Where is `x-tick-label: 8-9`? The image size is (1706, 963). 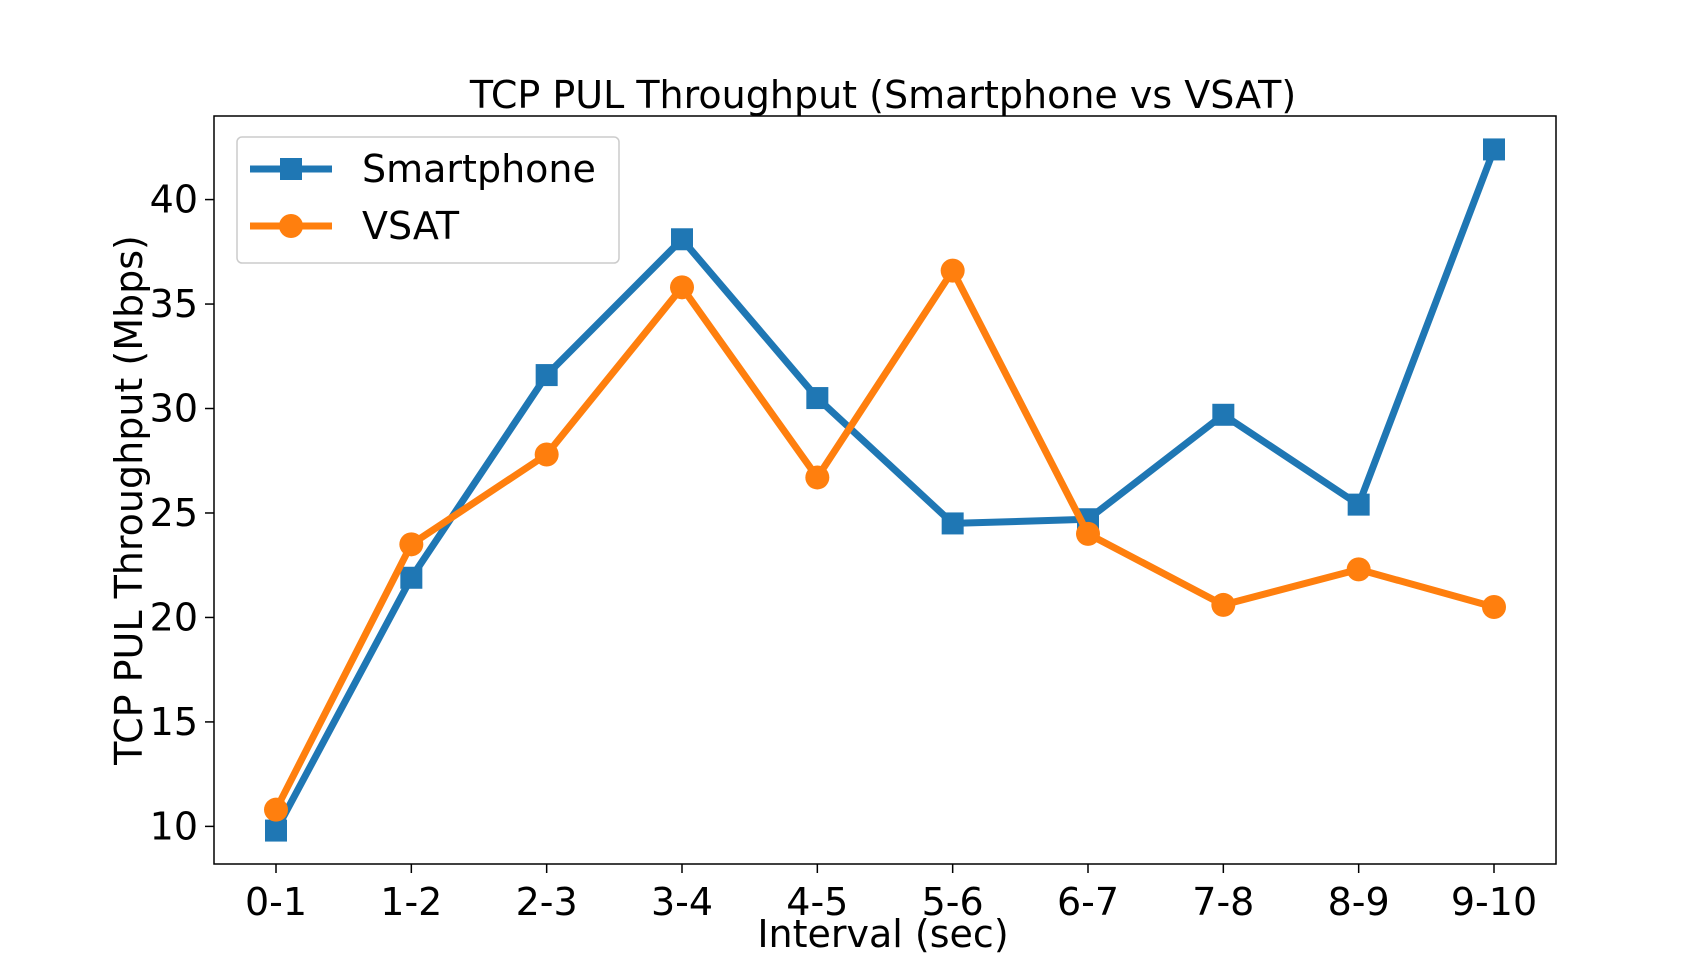
x-tick-label: 8-9 is located at coordinates (1359, 902).